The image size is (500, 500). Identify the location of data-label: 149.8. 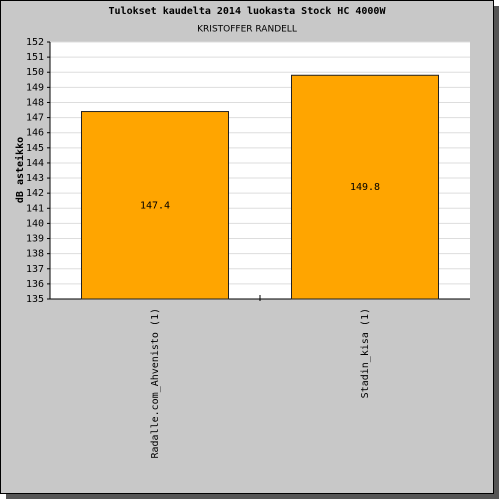
(365, 187).